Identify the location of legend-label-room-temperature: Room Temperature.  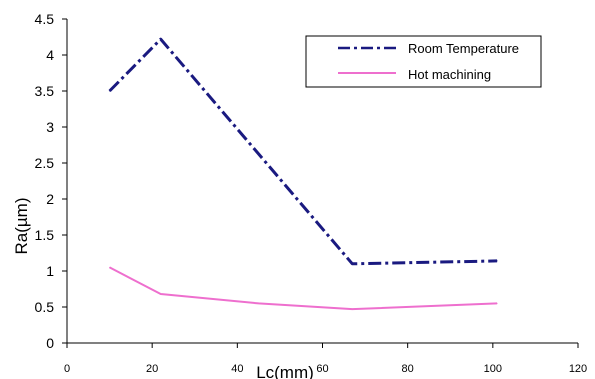
(463, 48).